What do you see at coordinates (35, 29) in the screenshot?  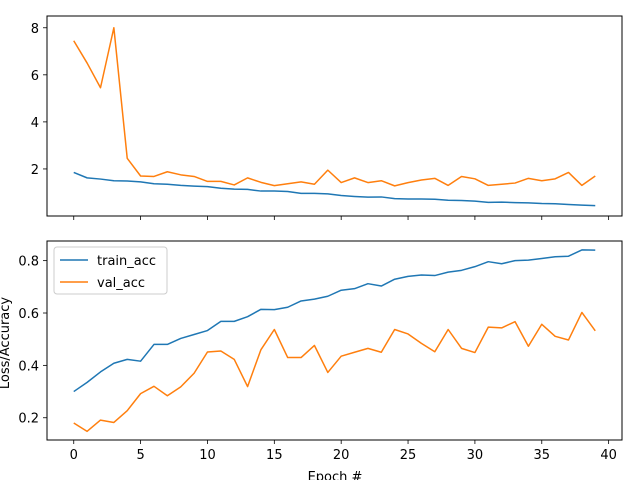 I see `loss-y-tick-label: 8` at bounding box center [35, 29].